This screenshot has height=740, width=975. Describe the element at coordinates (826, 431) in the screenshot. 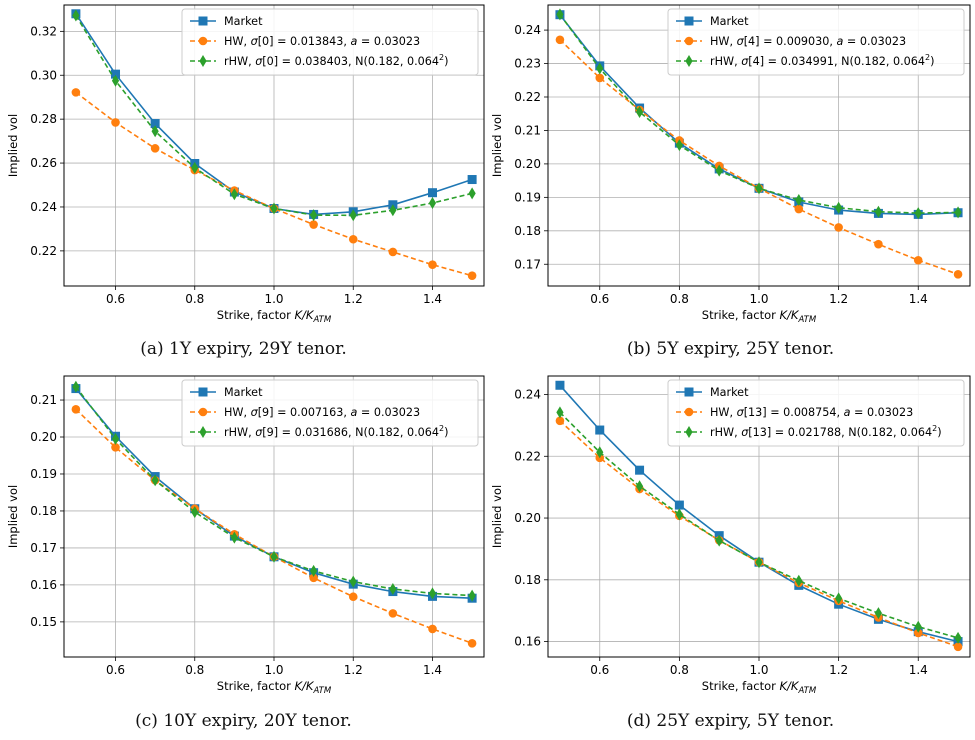

I see `legend-label-rhw: rHW, σ[13] = 0.021788, N(0.182, 0.0642)` at that location.